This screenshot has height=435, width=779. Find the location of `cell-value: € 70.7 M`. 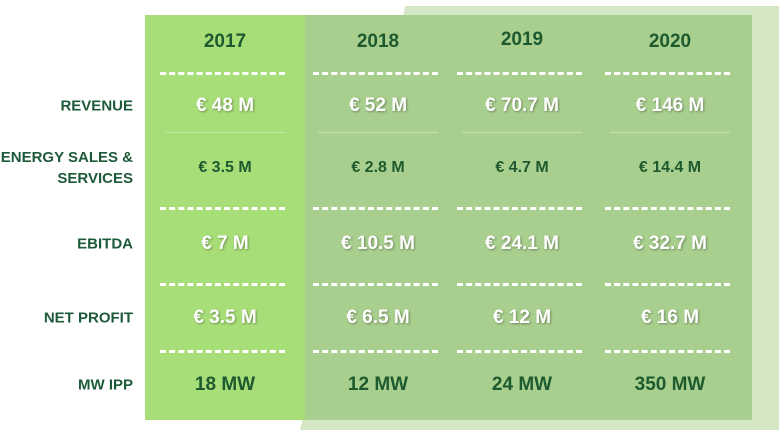

cell-value: € 70.7 M is located at coordinates (522, 105).